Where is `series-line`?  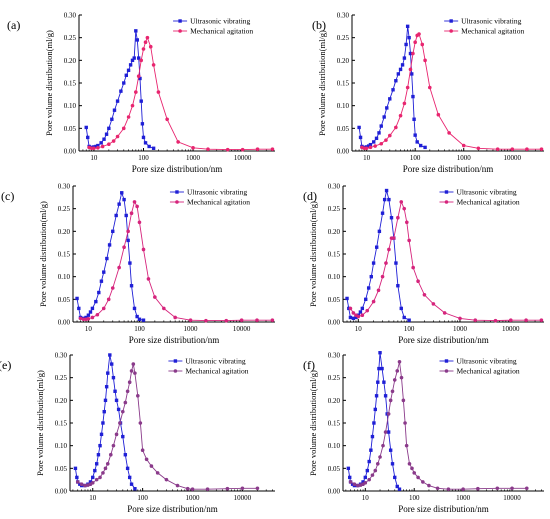
series-line is located at coordinates (446, 261).